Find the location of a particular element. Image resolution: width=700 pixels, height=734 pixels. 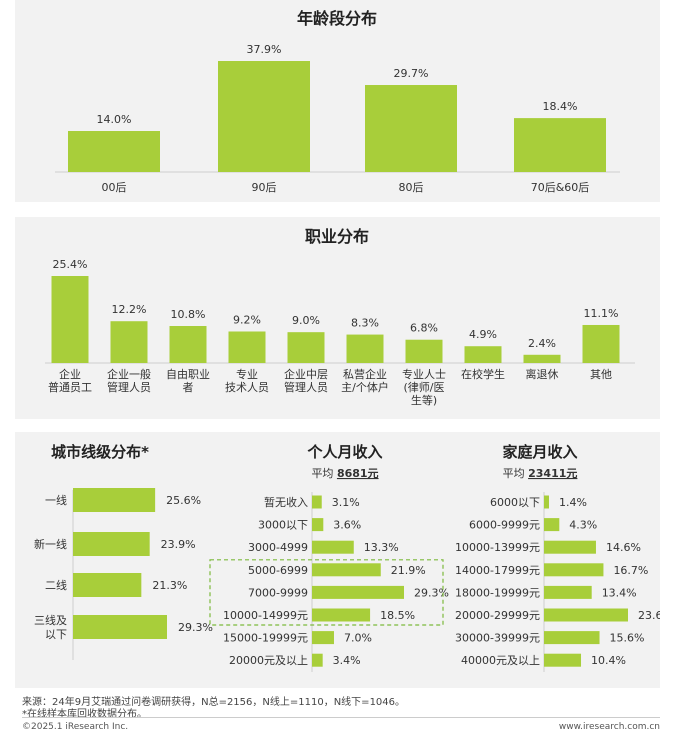

chart-title: 家庭月收入 is located at coordinates (539, 452).